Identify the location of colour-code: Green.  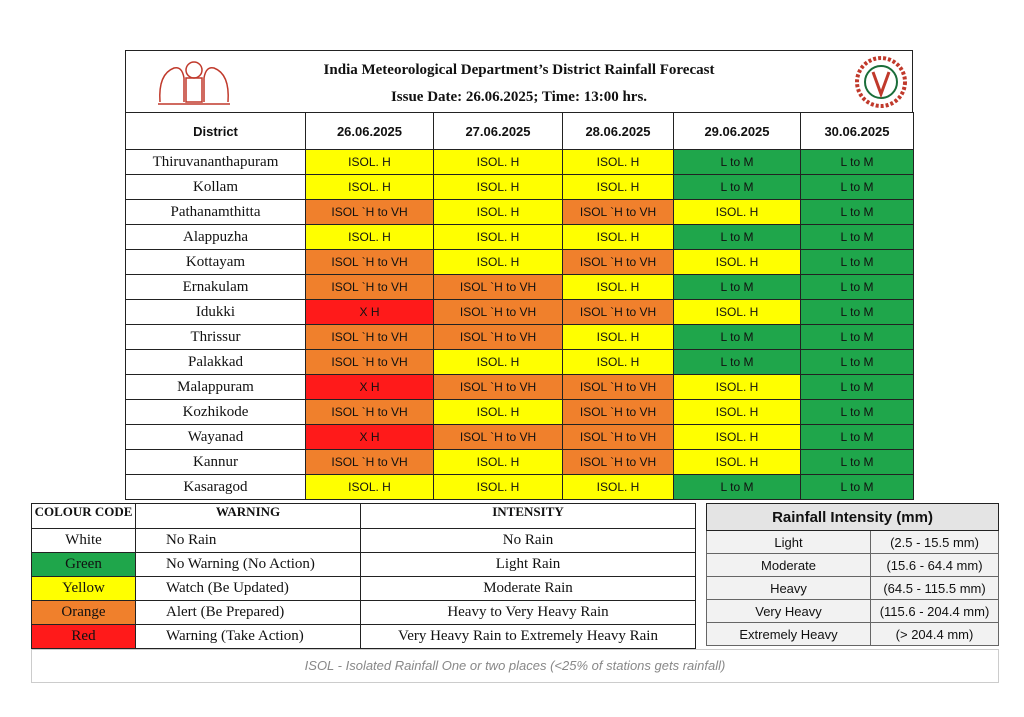
(83, 564).